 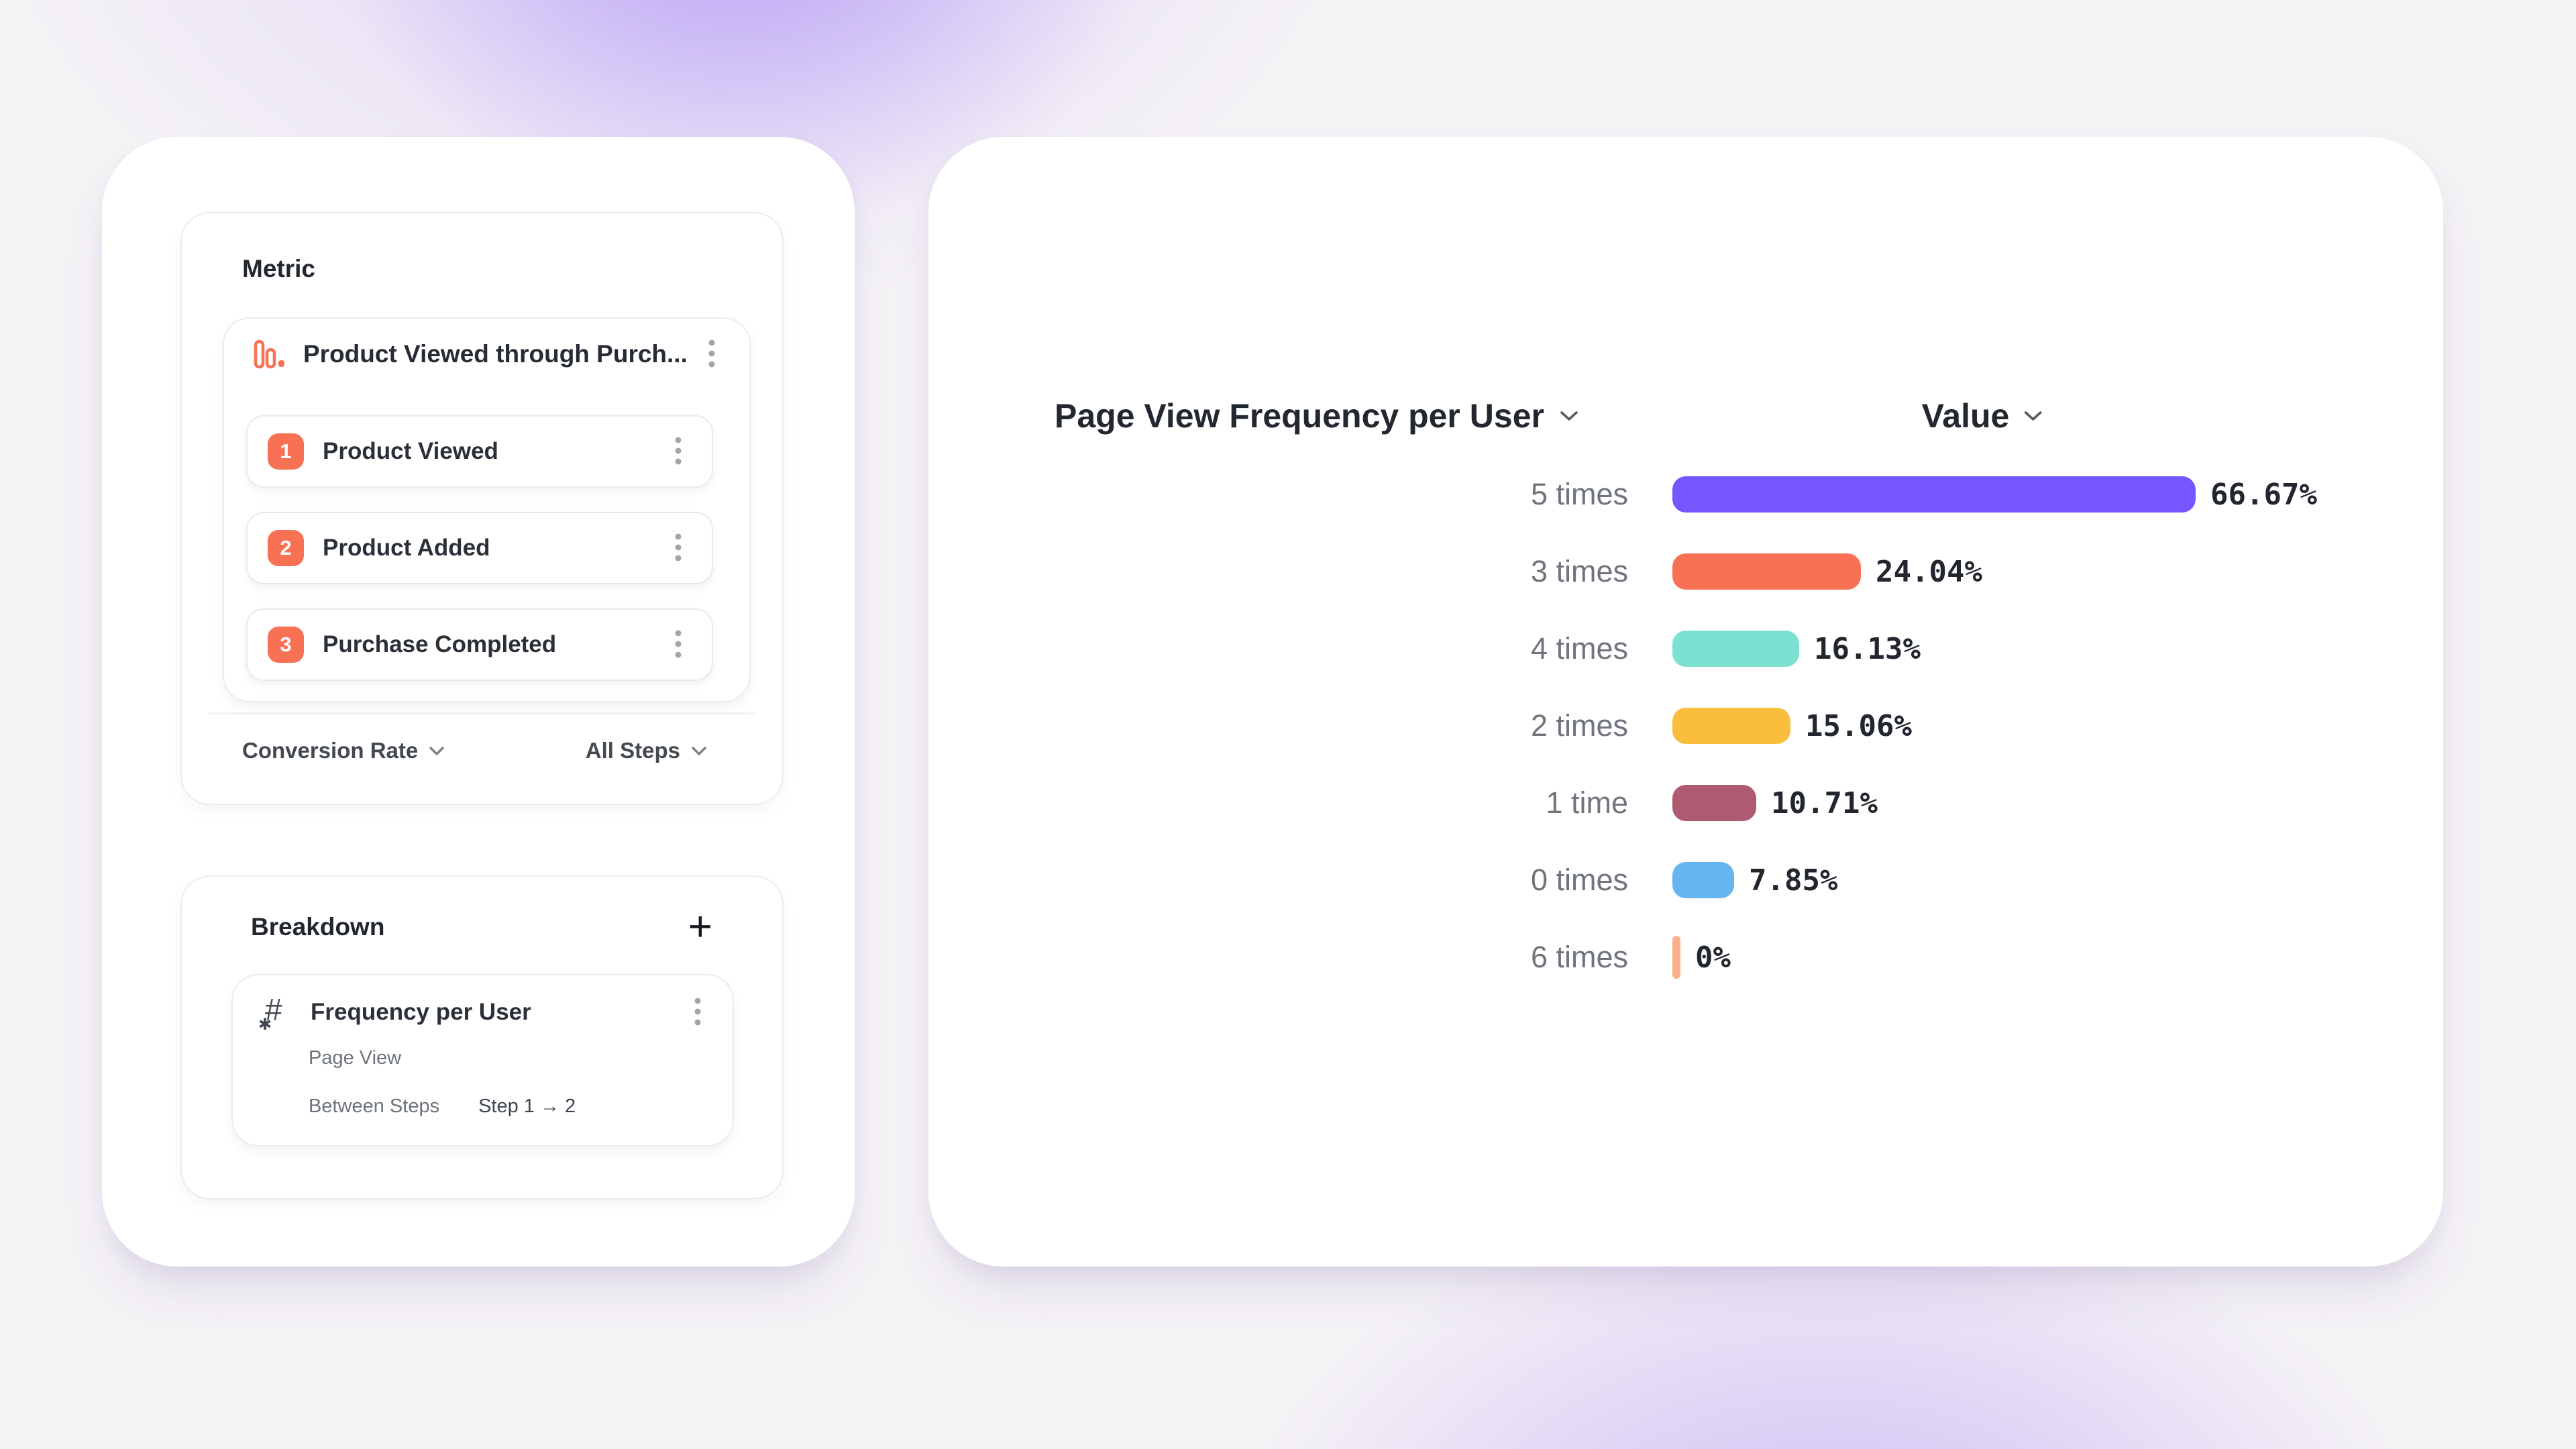 I want to click on chart-title-dropdown: Page View Frequency per User, so click(x=1317, y=416).